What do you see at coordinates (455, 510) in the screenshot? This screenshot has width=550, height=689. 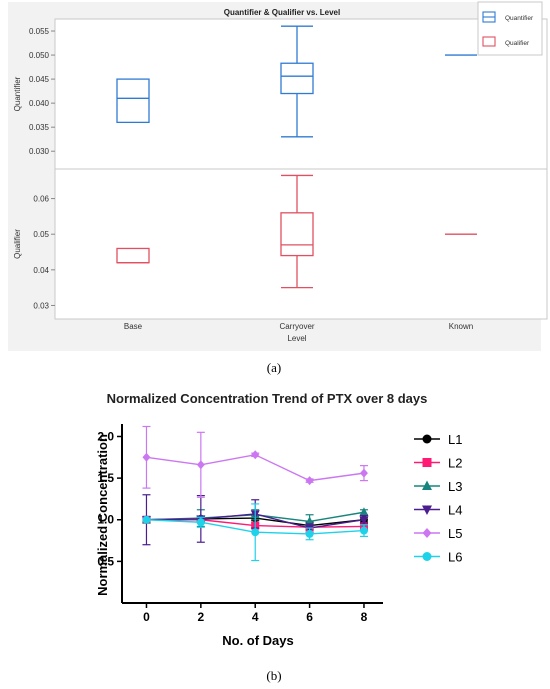 I see `legend-label: L4` at bounding box center [455, 510].